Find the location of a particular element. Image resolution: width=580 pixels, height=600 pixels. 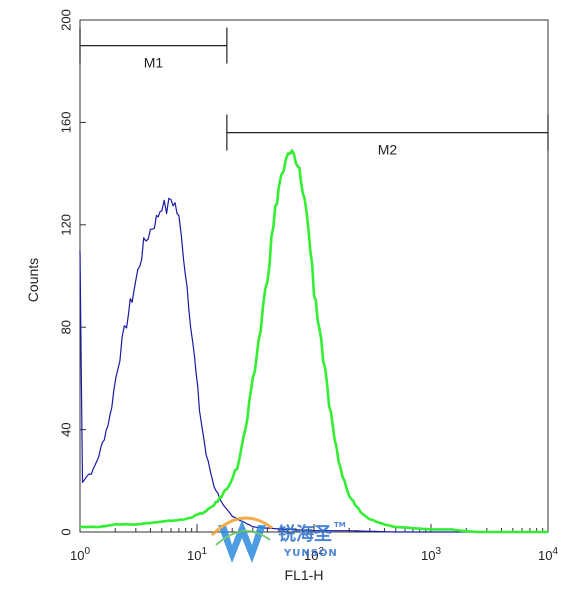

watermark-w-shape is located at coordinates (242, 541).